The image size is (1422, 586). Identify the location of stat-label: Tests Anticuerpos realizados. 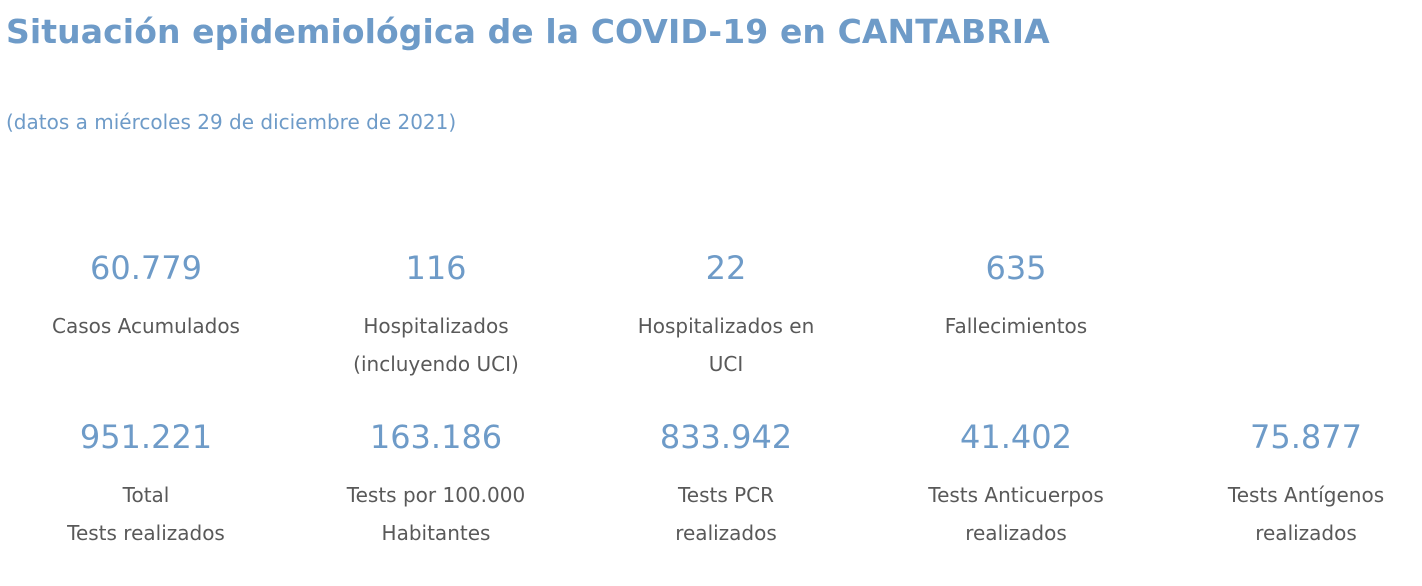
(1016, 514).